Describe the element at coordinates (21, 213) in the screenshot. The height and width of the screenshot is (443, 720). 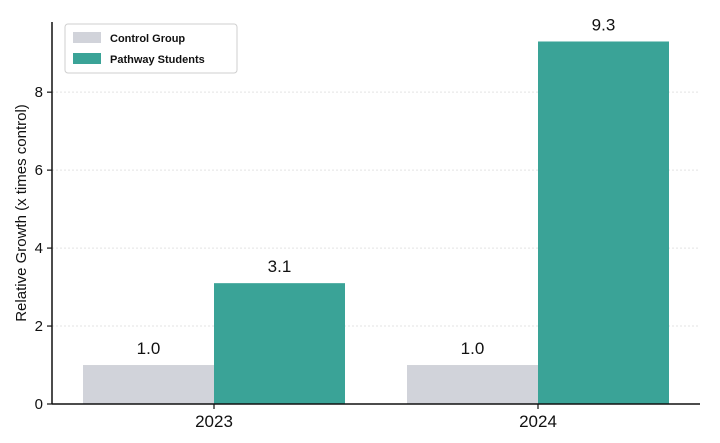
I see `y-axis-title: Relative Growth (x times control)` at that location.